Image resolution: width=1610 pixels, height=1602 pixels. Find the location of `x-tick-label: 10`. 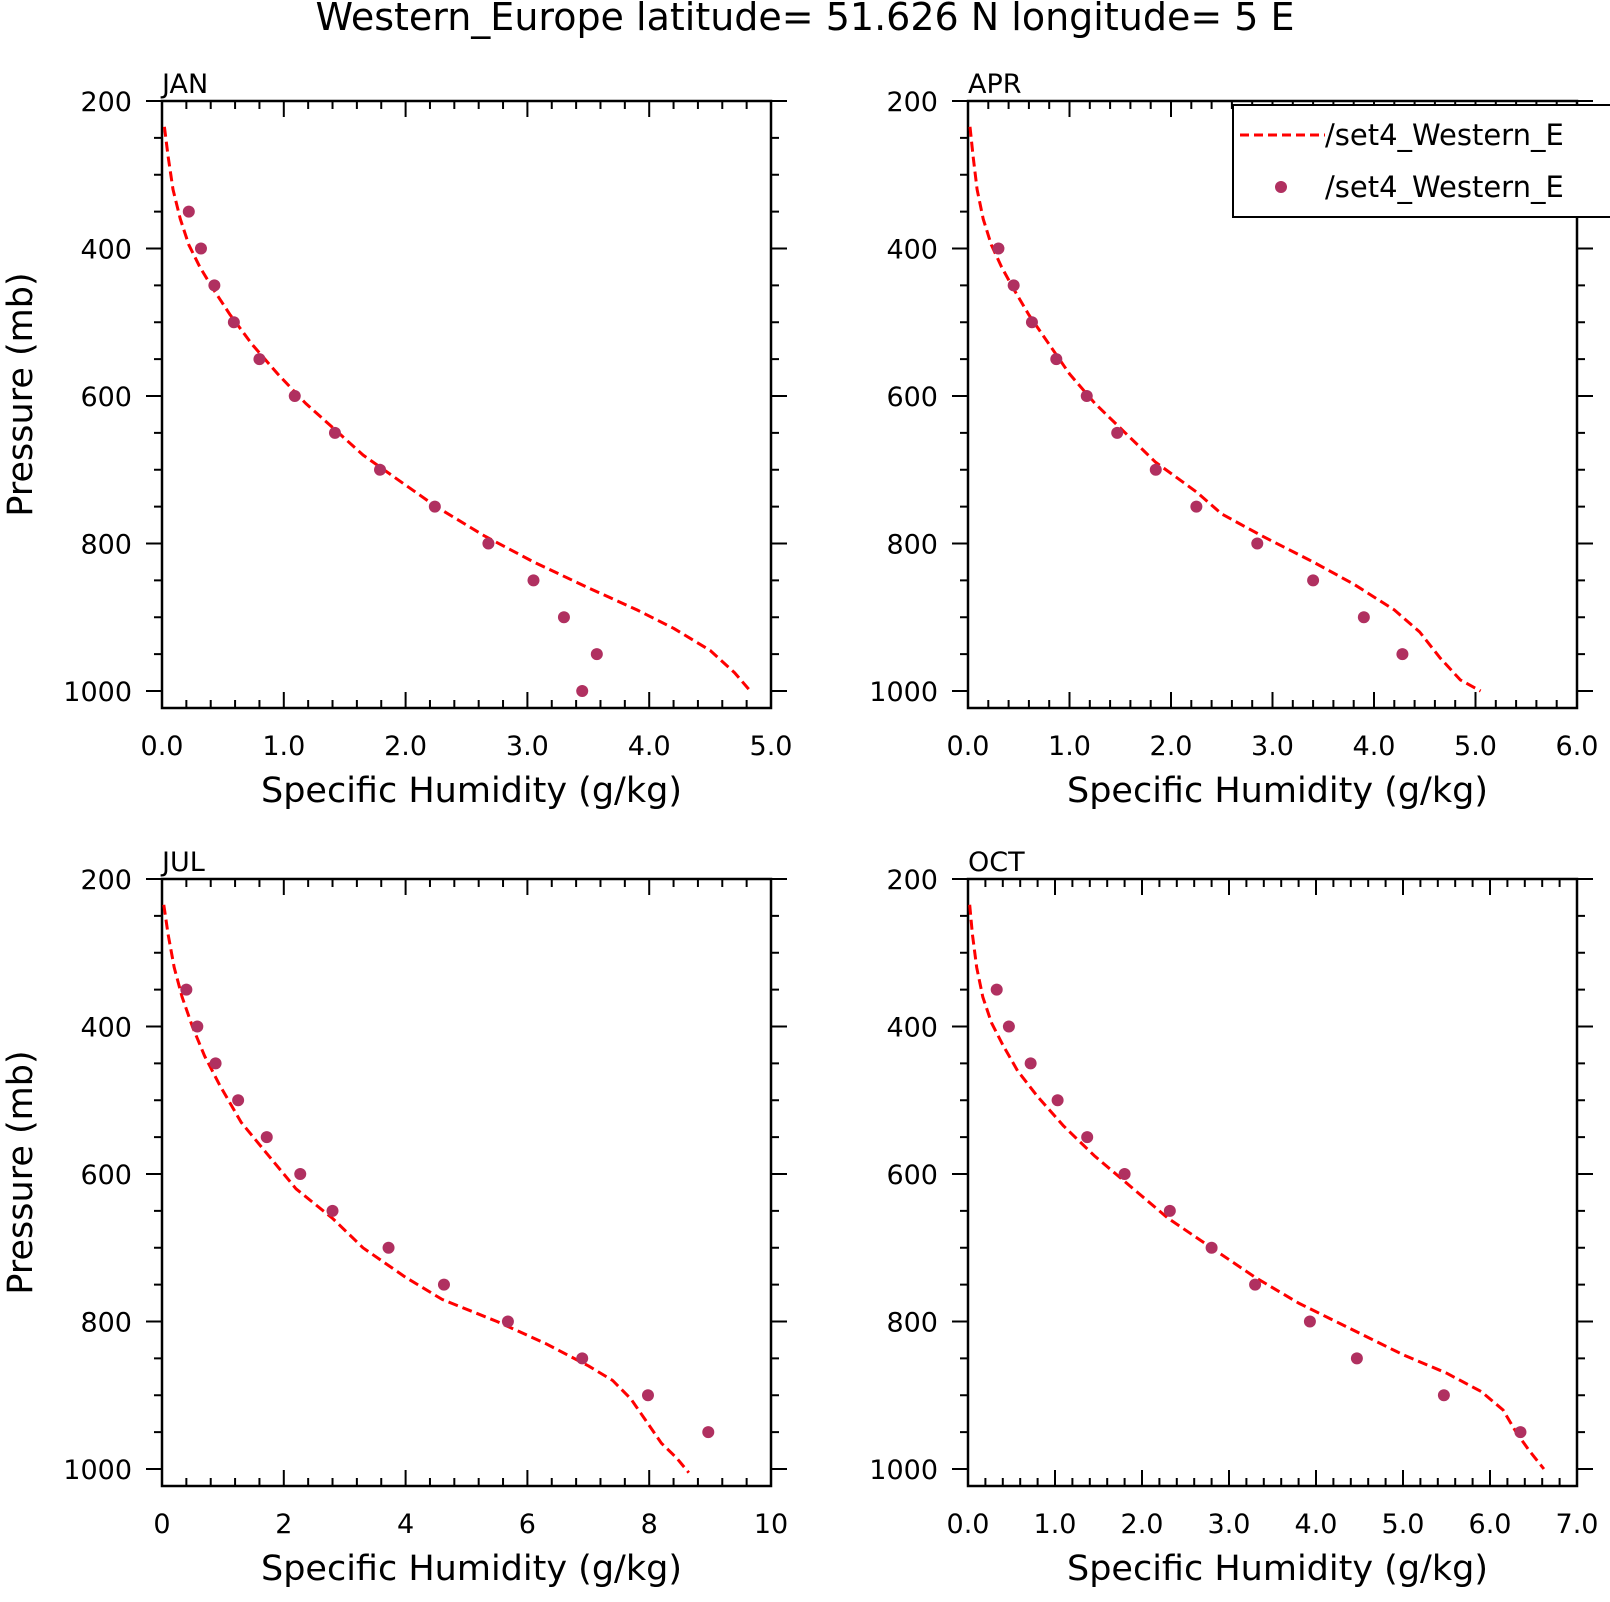

x-tick-label: 10 is located at coordinates (771, 1524).